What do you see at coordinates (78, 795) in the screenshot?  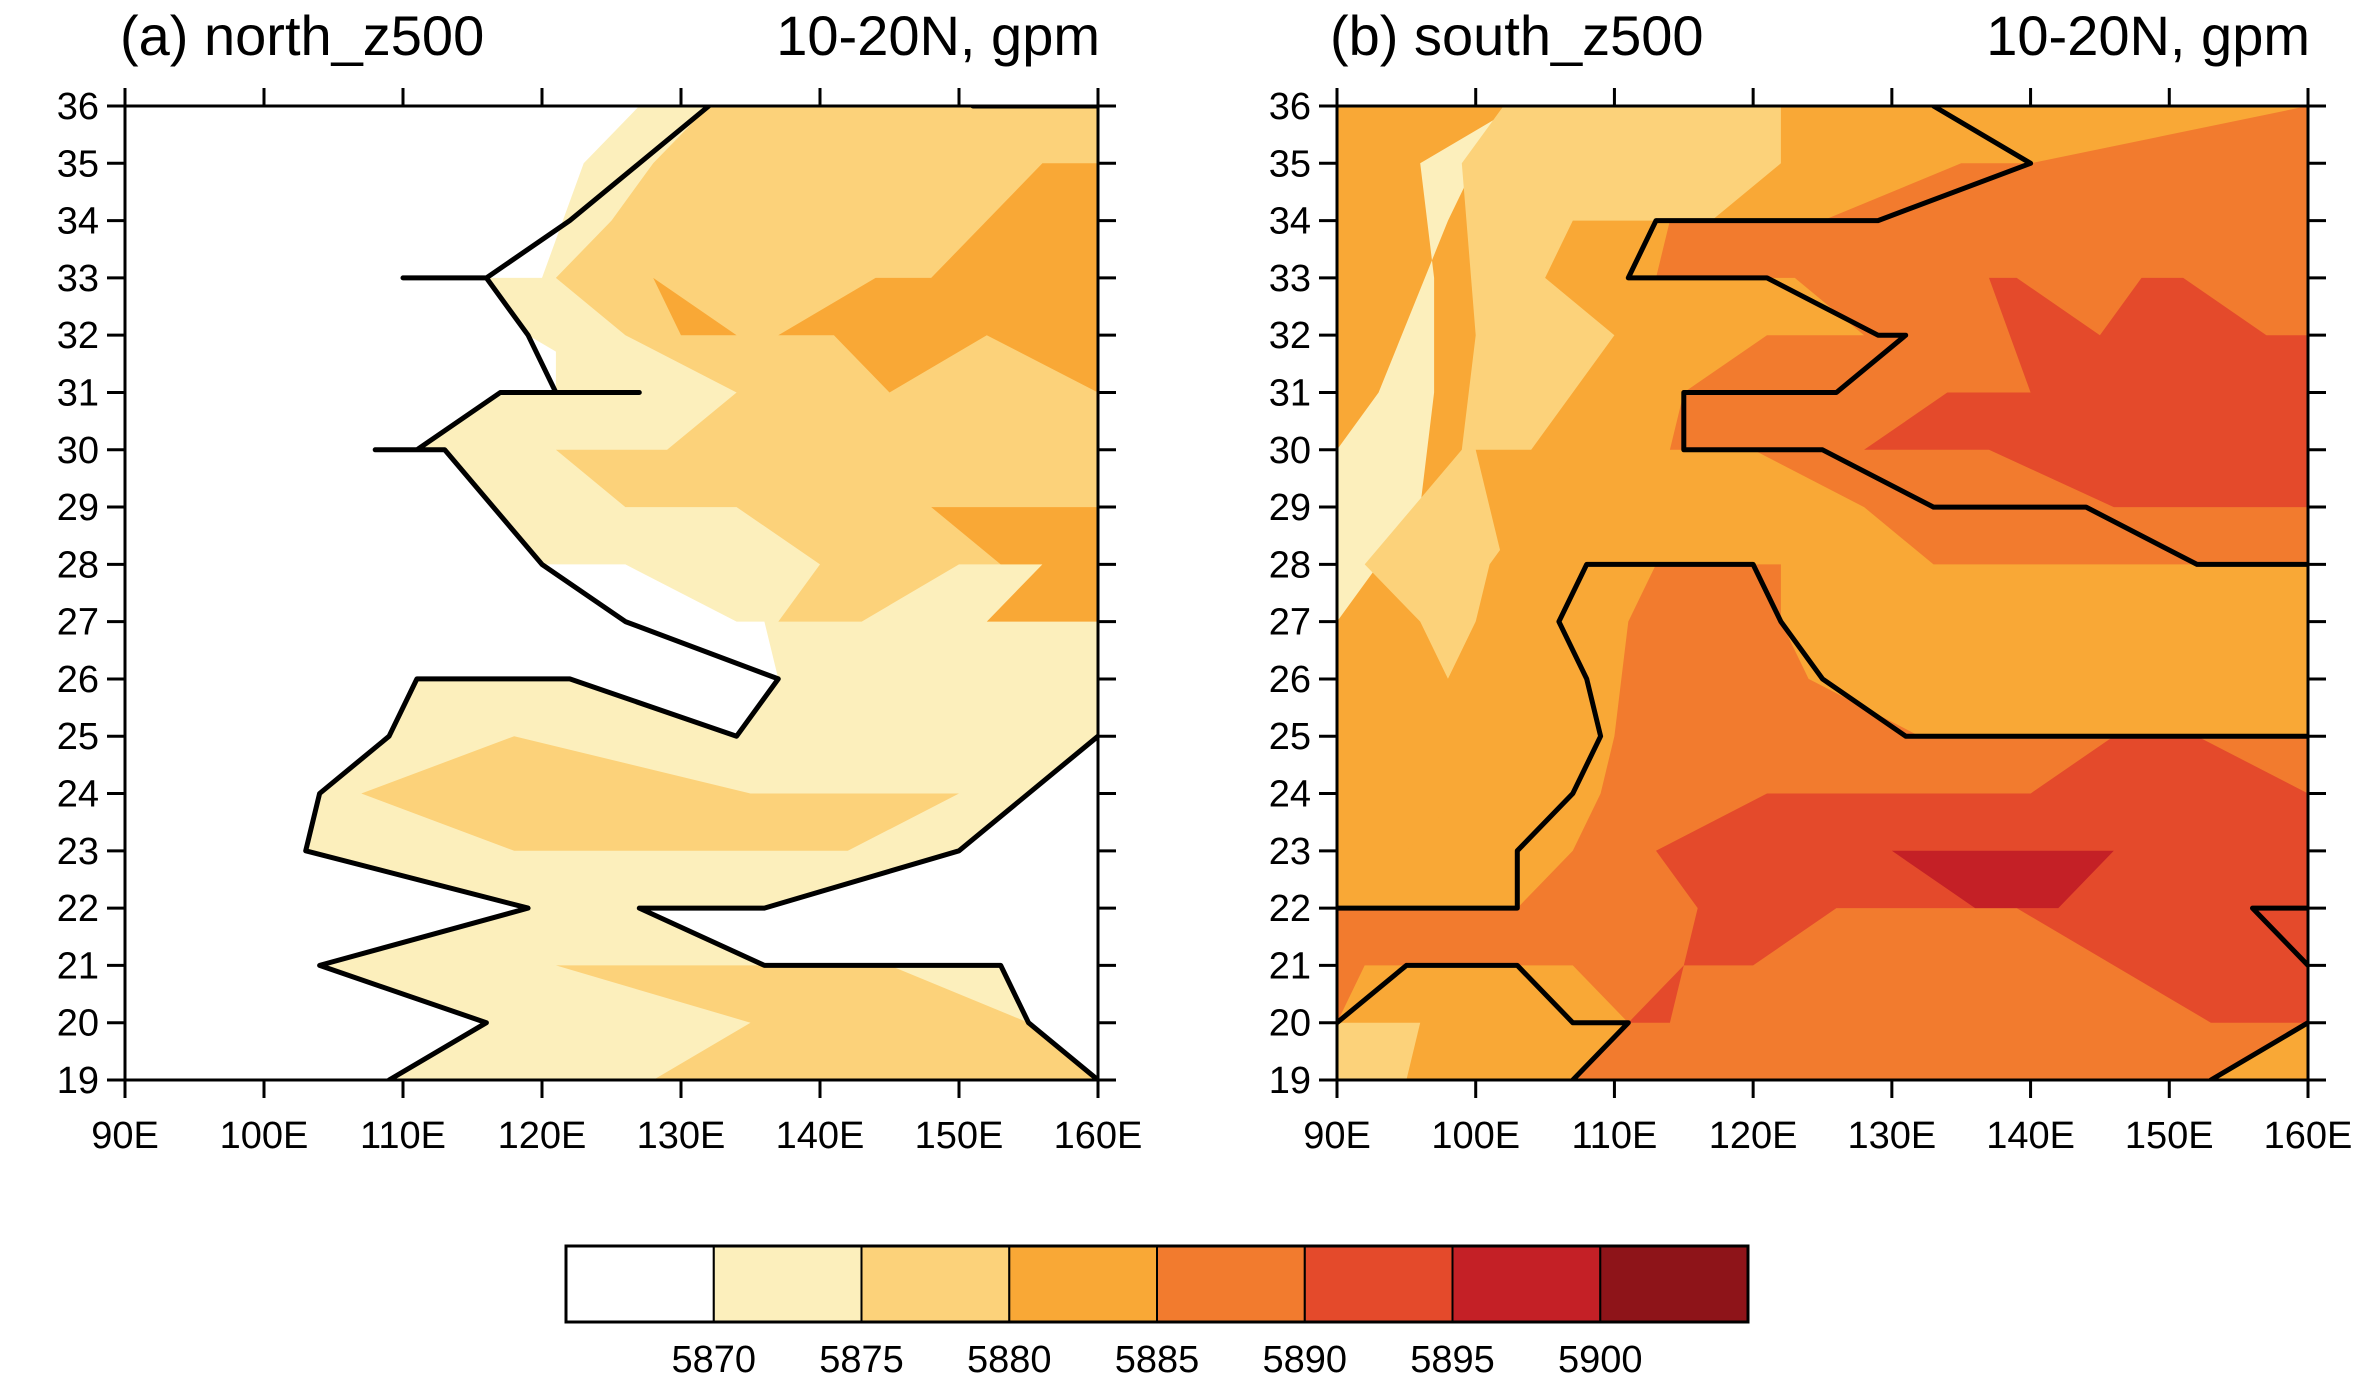 I see `panel-a-ytick-label: 24` at bounding box center [78, 795].